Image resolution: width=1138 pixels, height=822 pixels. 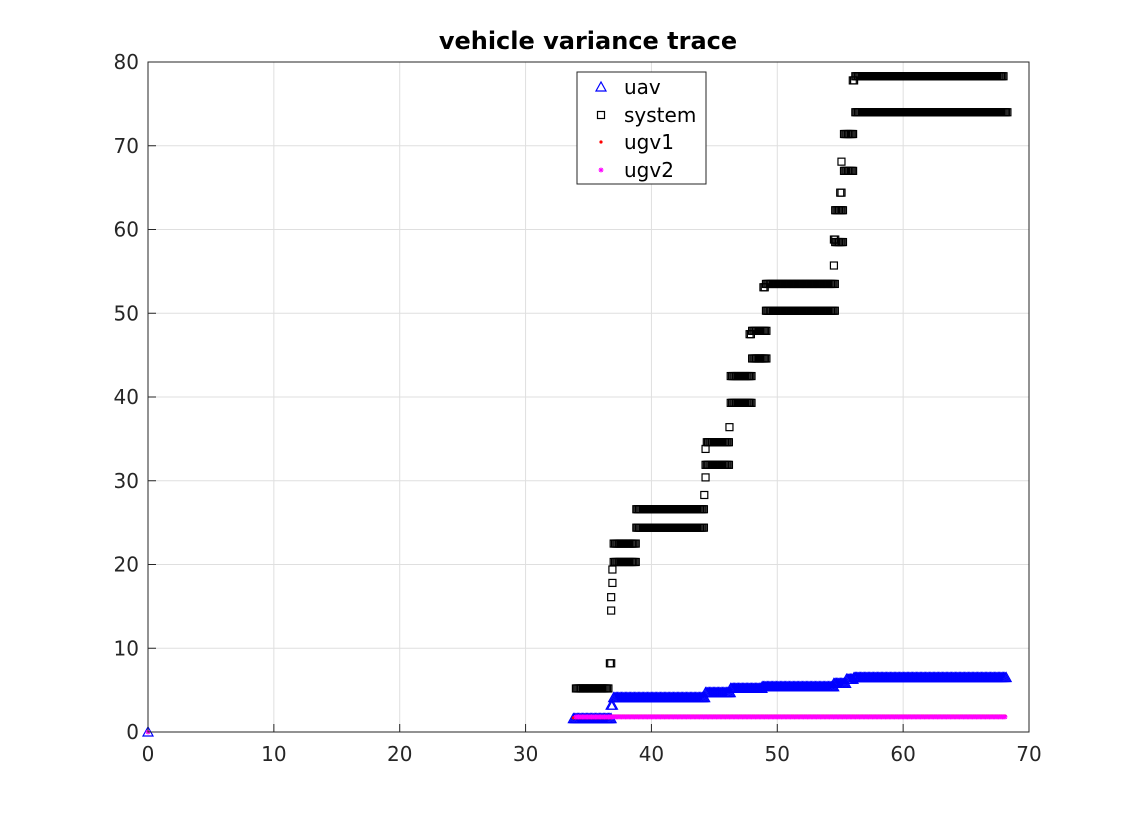 I want to click on x-tick-label: 20, so click(x=399, y=754).